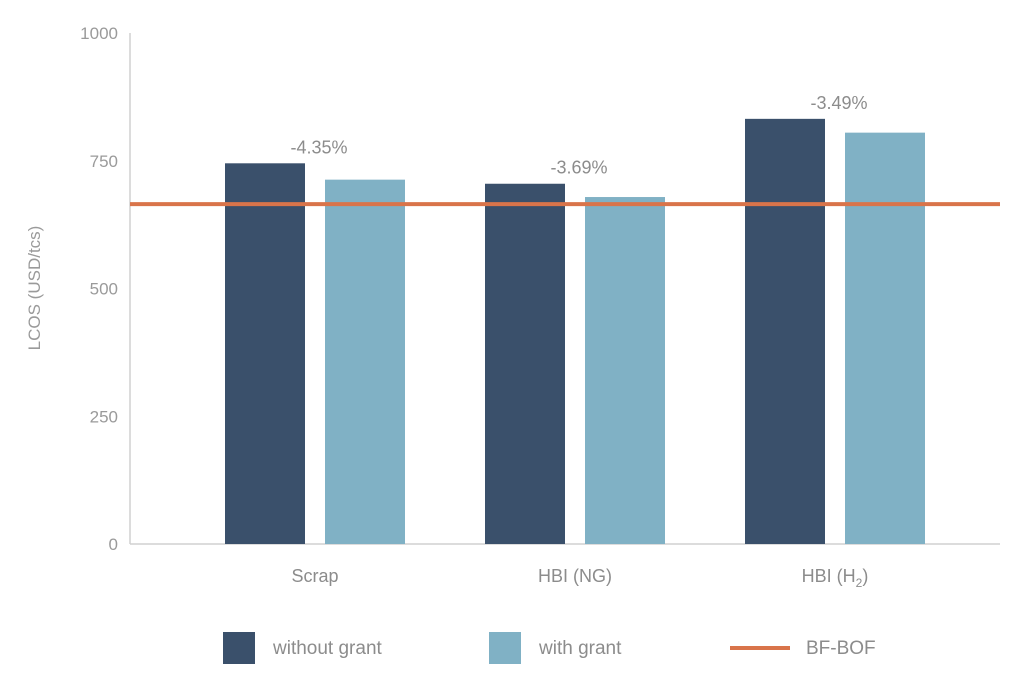 Image resolution: width=1024 pixels, height=682 pixels. Describe the element at coordinates (239, 648) in the screenshot. I see `legend-swatch-without-grant` at that location.